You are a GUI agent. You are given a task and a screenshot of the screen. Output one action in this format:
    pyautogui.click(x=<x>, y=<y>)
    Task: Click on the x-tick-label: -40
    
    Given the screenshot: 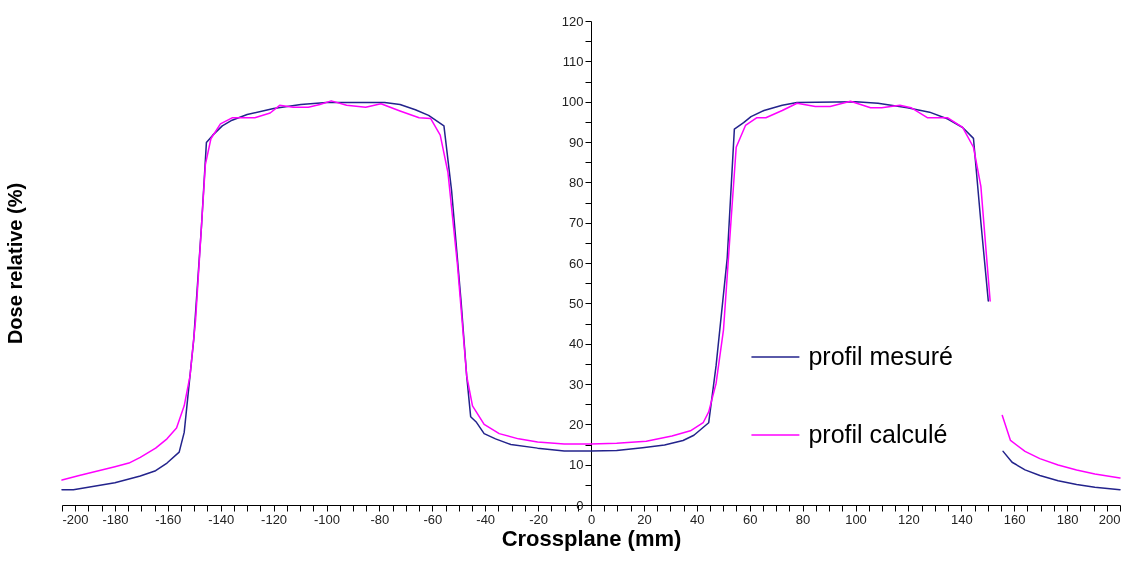 What is the action you would take?
    pyautogui.click(x=486, y=519)
    